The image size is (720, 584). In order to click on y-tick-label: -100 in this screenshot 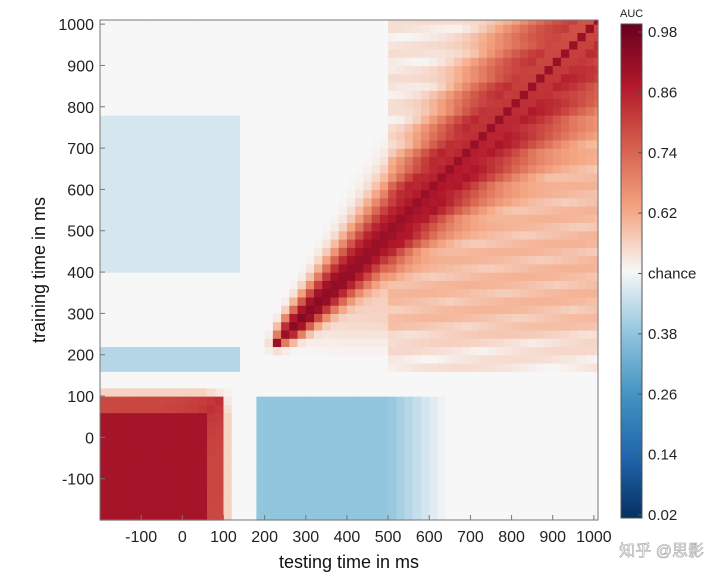, I will do `click(78, 480)`.